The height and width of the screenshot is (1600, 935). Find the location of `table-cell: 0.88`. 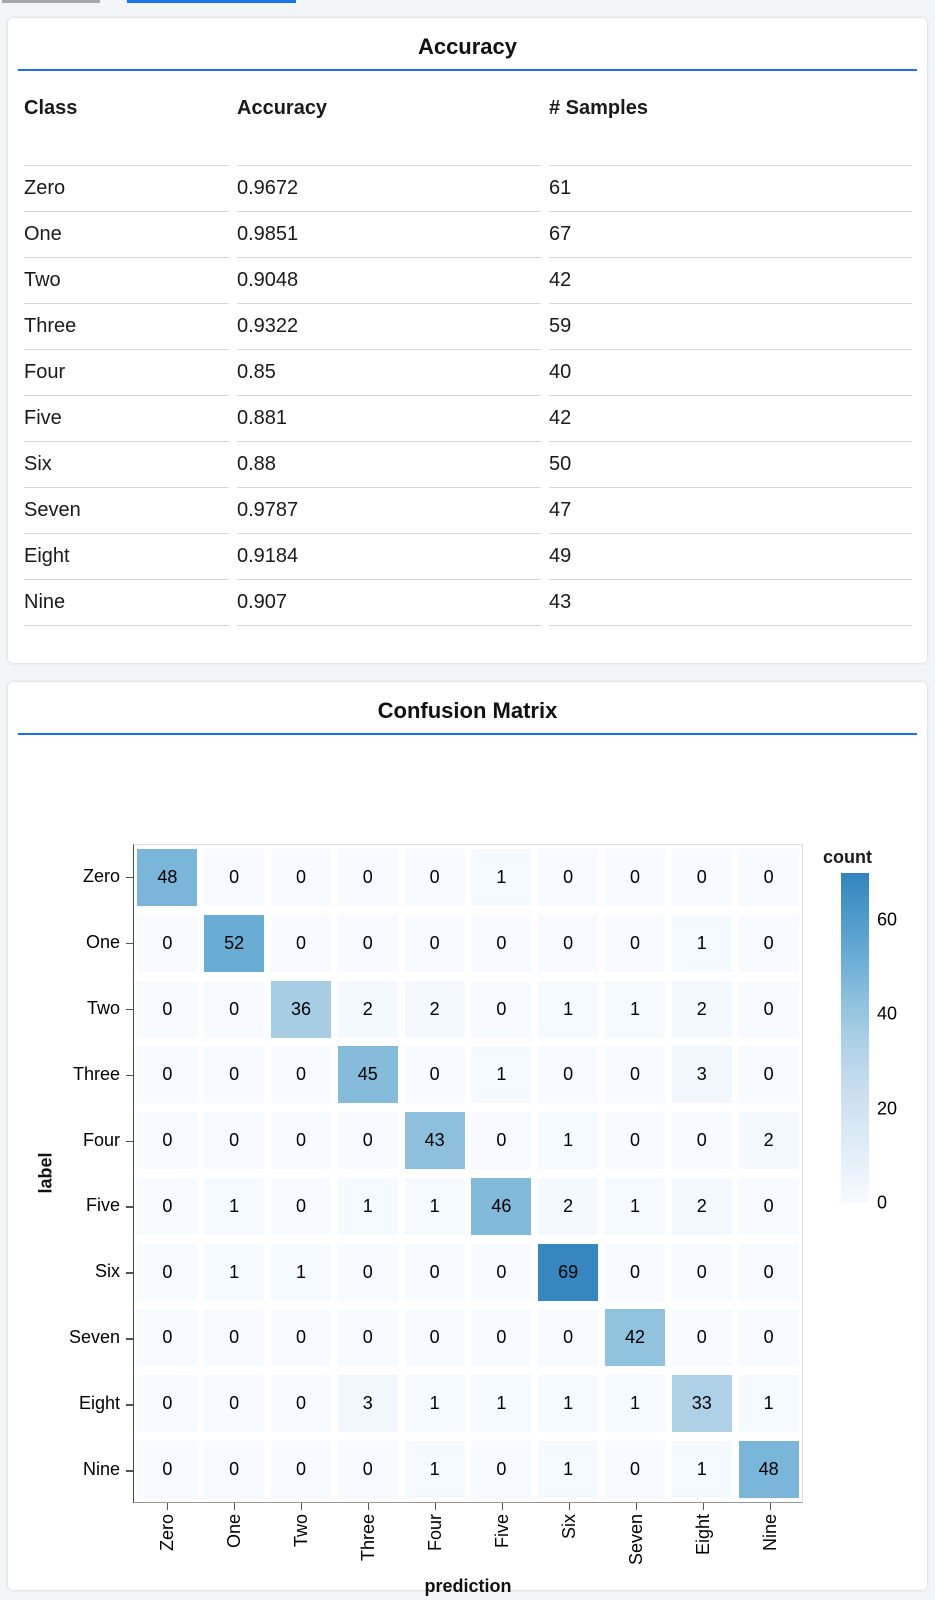

table-cell: 0.88 is located at coordinates (389, 464).